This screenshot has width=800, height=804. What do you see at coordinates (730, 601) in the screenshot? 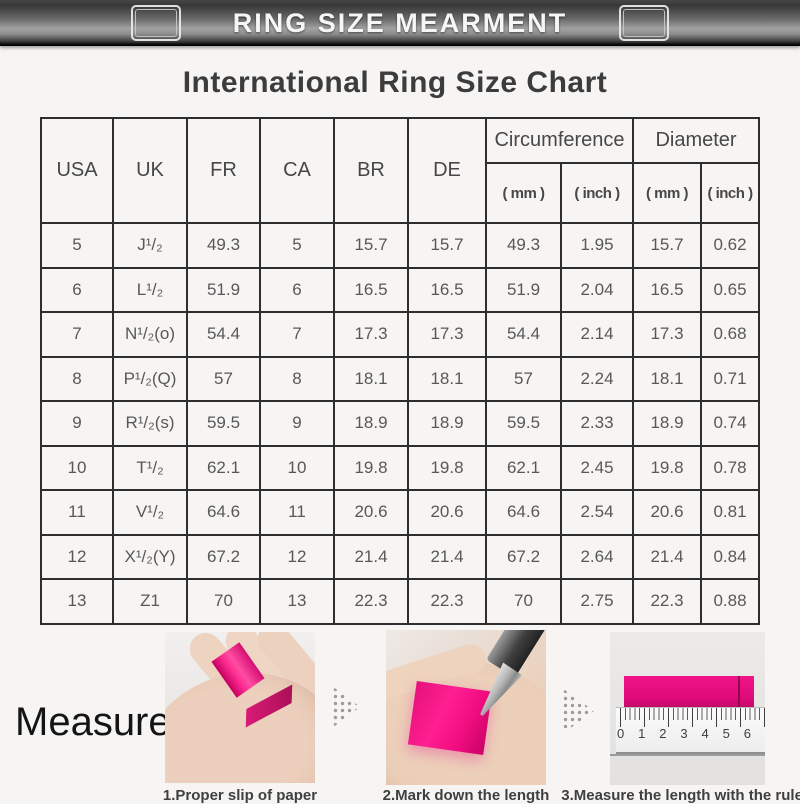
I see `table-cell: 0.88` at bounding box center [730, 601].